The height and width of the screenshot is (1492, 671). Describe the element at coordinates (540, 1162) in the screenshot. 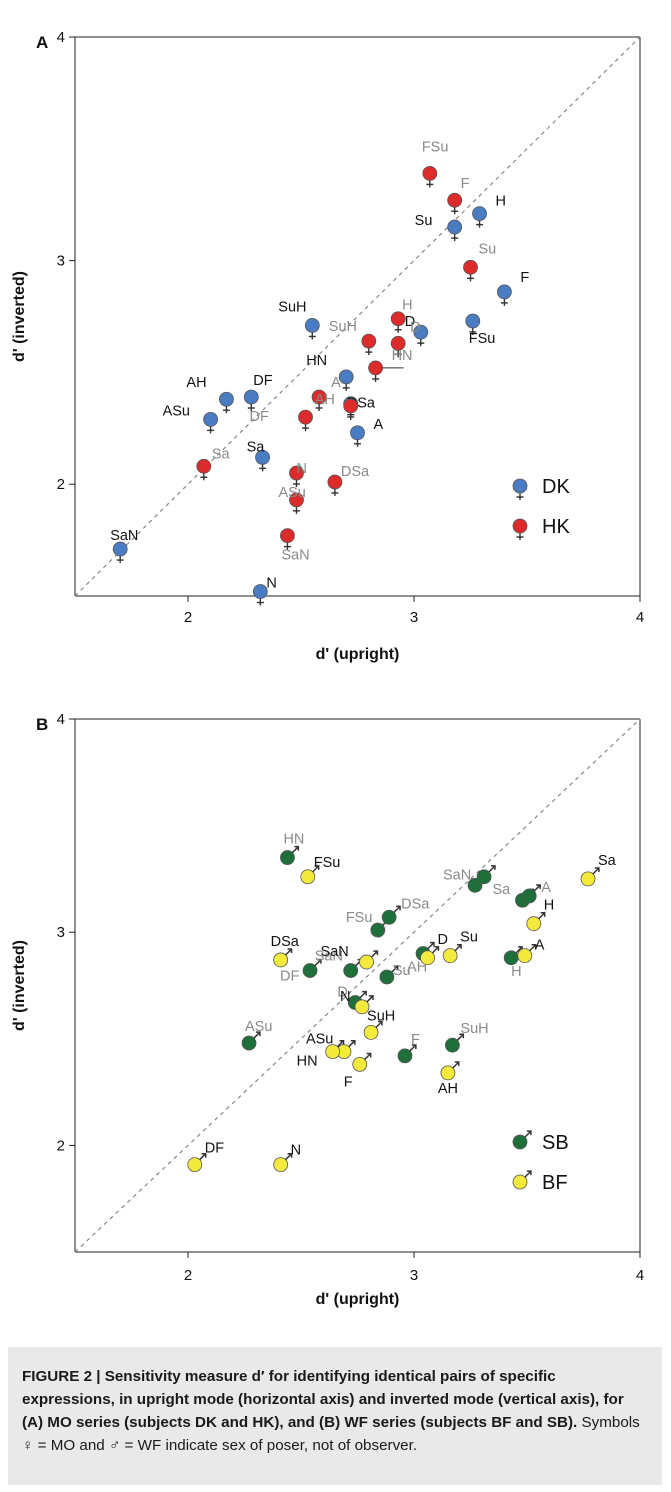

I see `legend: SB BF` at that location.